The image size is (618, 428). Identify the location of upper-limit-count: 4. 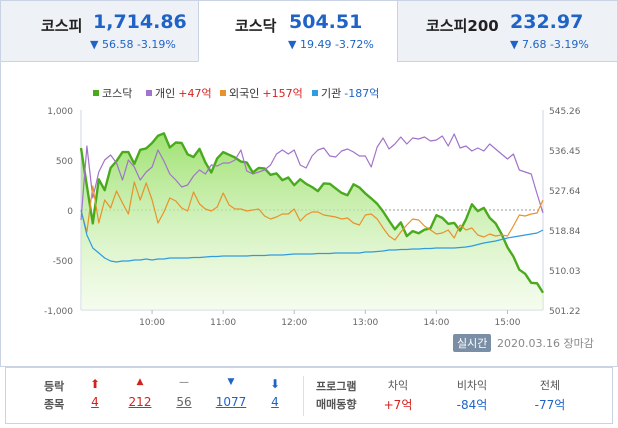
(95, 402).